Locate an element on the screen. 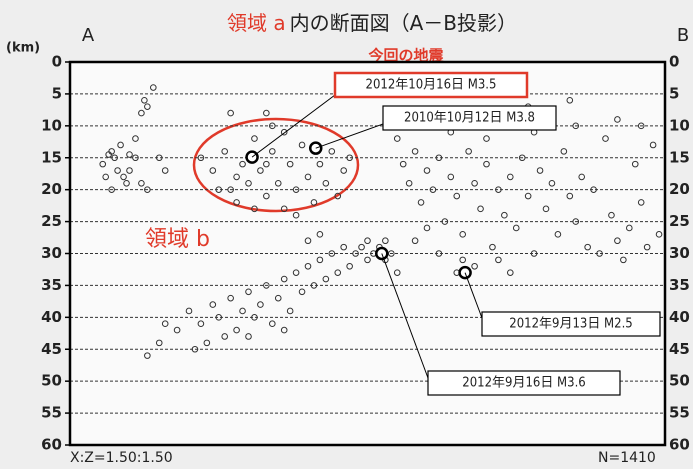  y2-tick-label: 40 is located at coordinates (679, 317).